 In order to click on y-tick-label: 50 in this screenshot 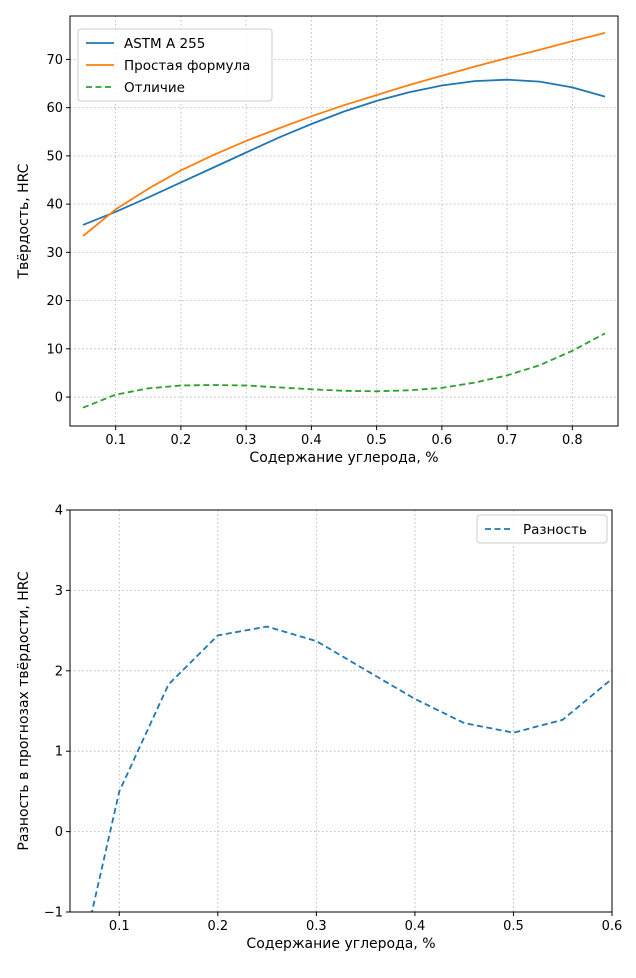, I will do `click(54, 156)`.